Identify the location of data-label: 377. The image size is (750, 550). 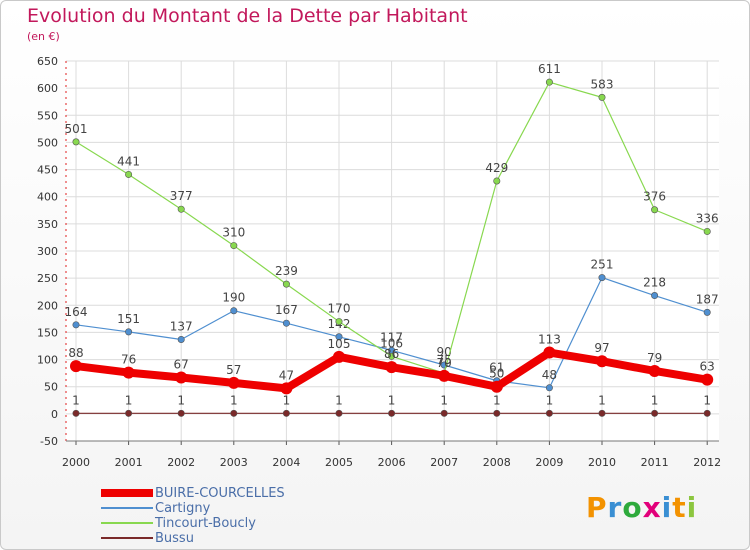
(181, 196).